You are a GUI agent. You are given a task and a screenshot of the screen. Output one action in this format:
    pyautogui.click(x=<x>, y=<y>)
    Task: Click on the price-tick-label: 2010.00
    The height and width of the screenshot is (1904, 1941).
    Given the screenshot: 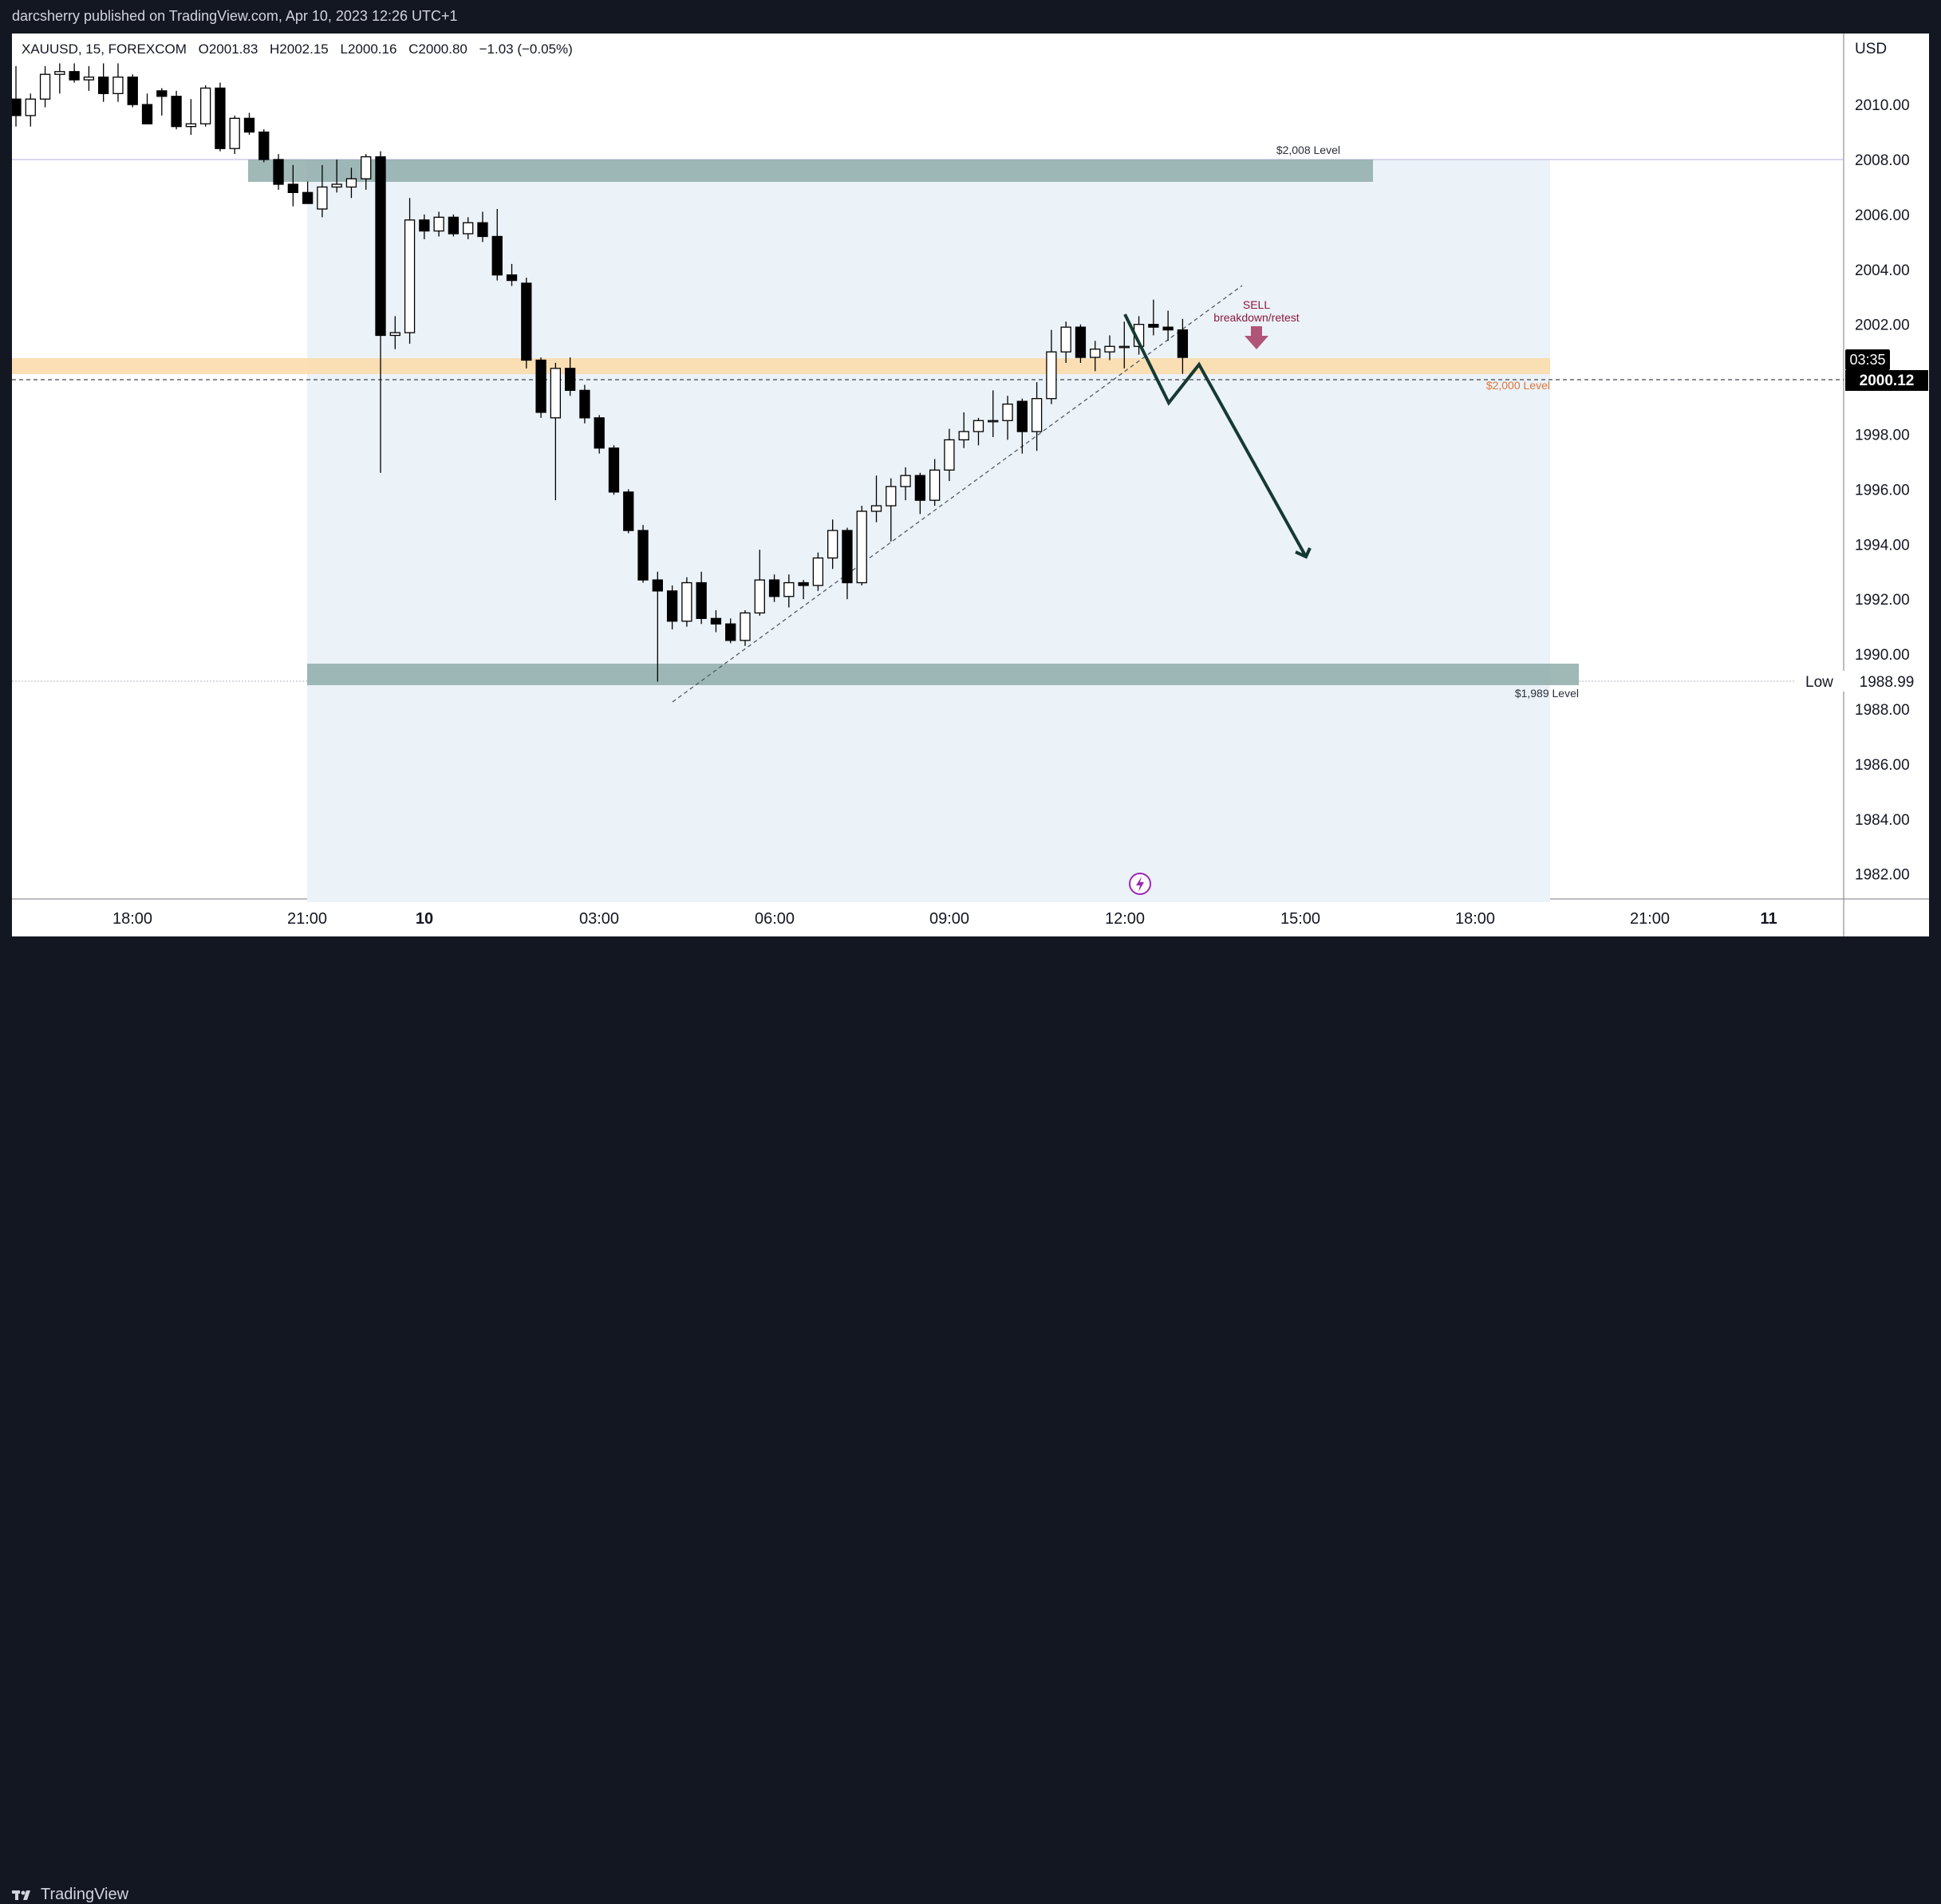 What is the action you would take?
    pyautogui.click(x=1882, y=105)
    